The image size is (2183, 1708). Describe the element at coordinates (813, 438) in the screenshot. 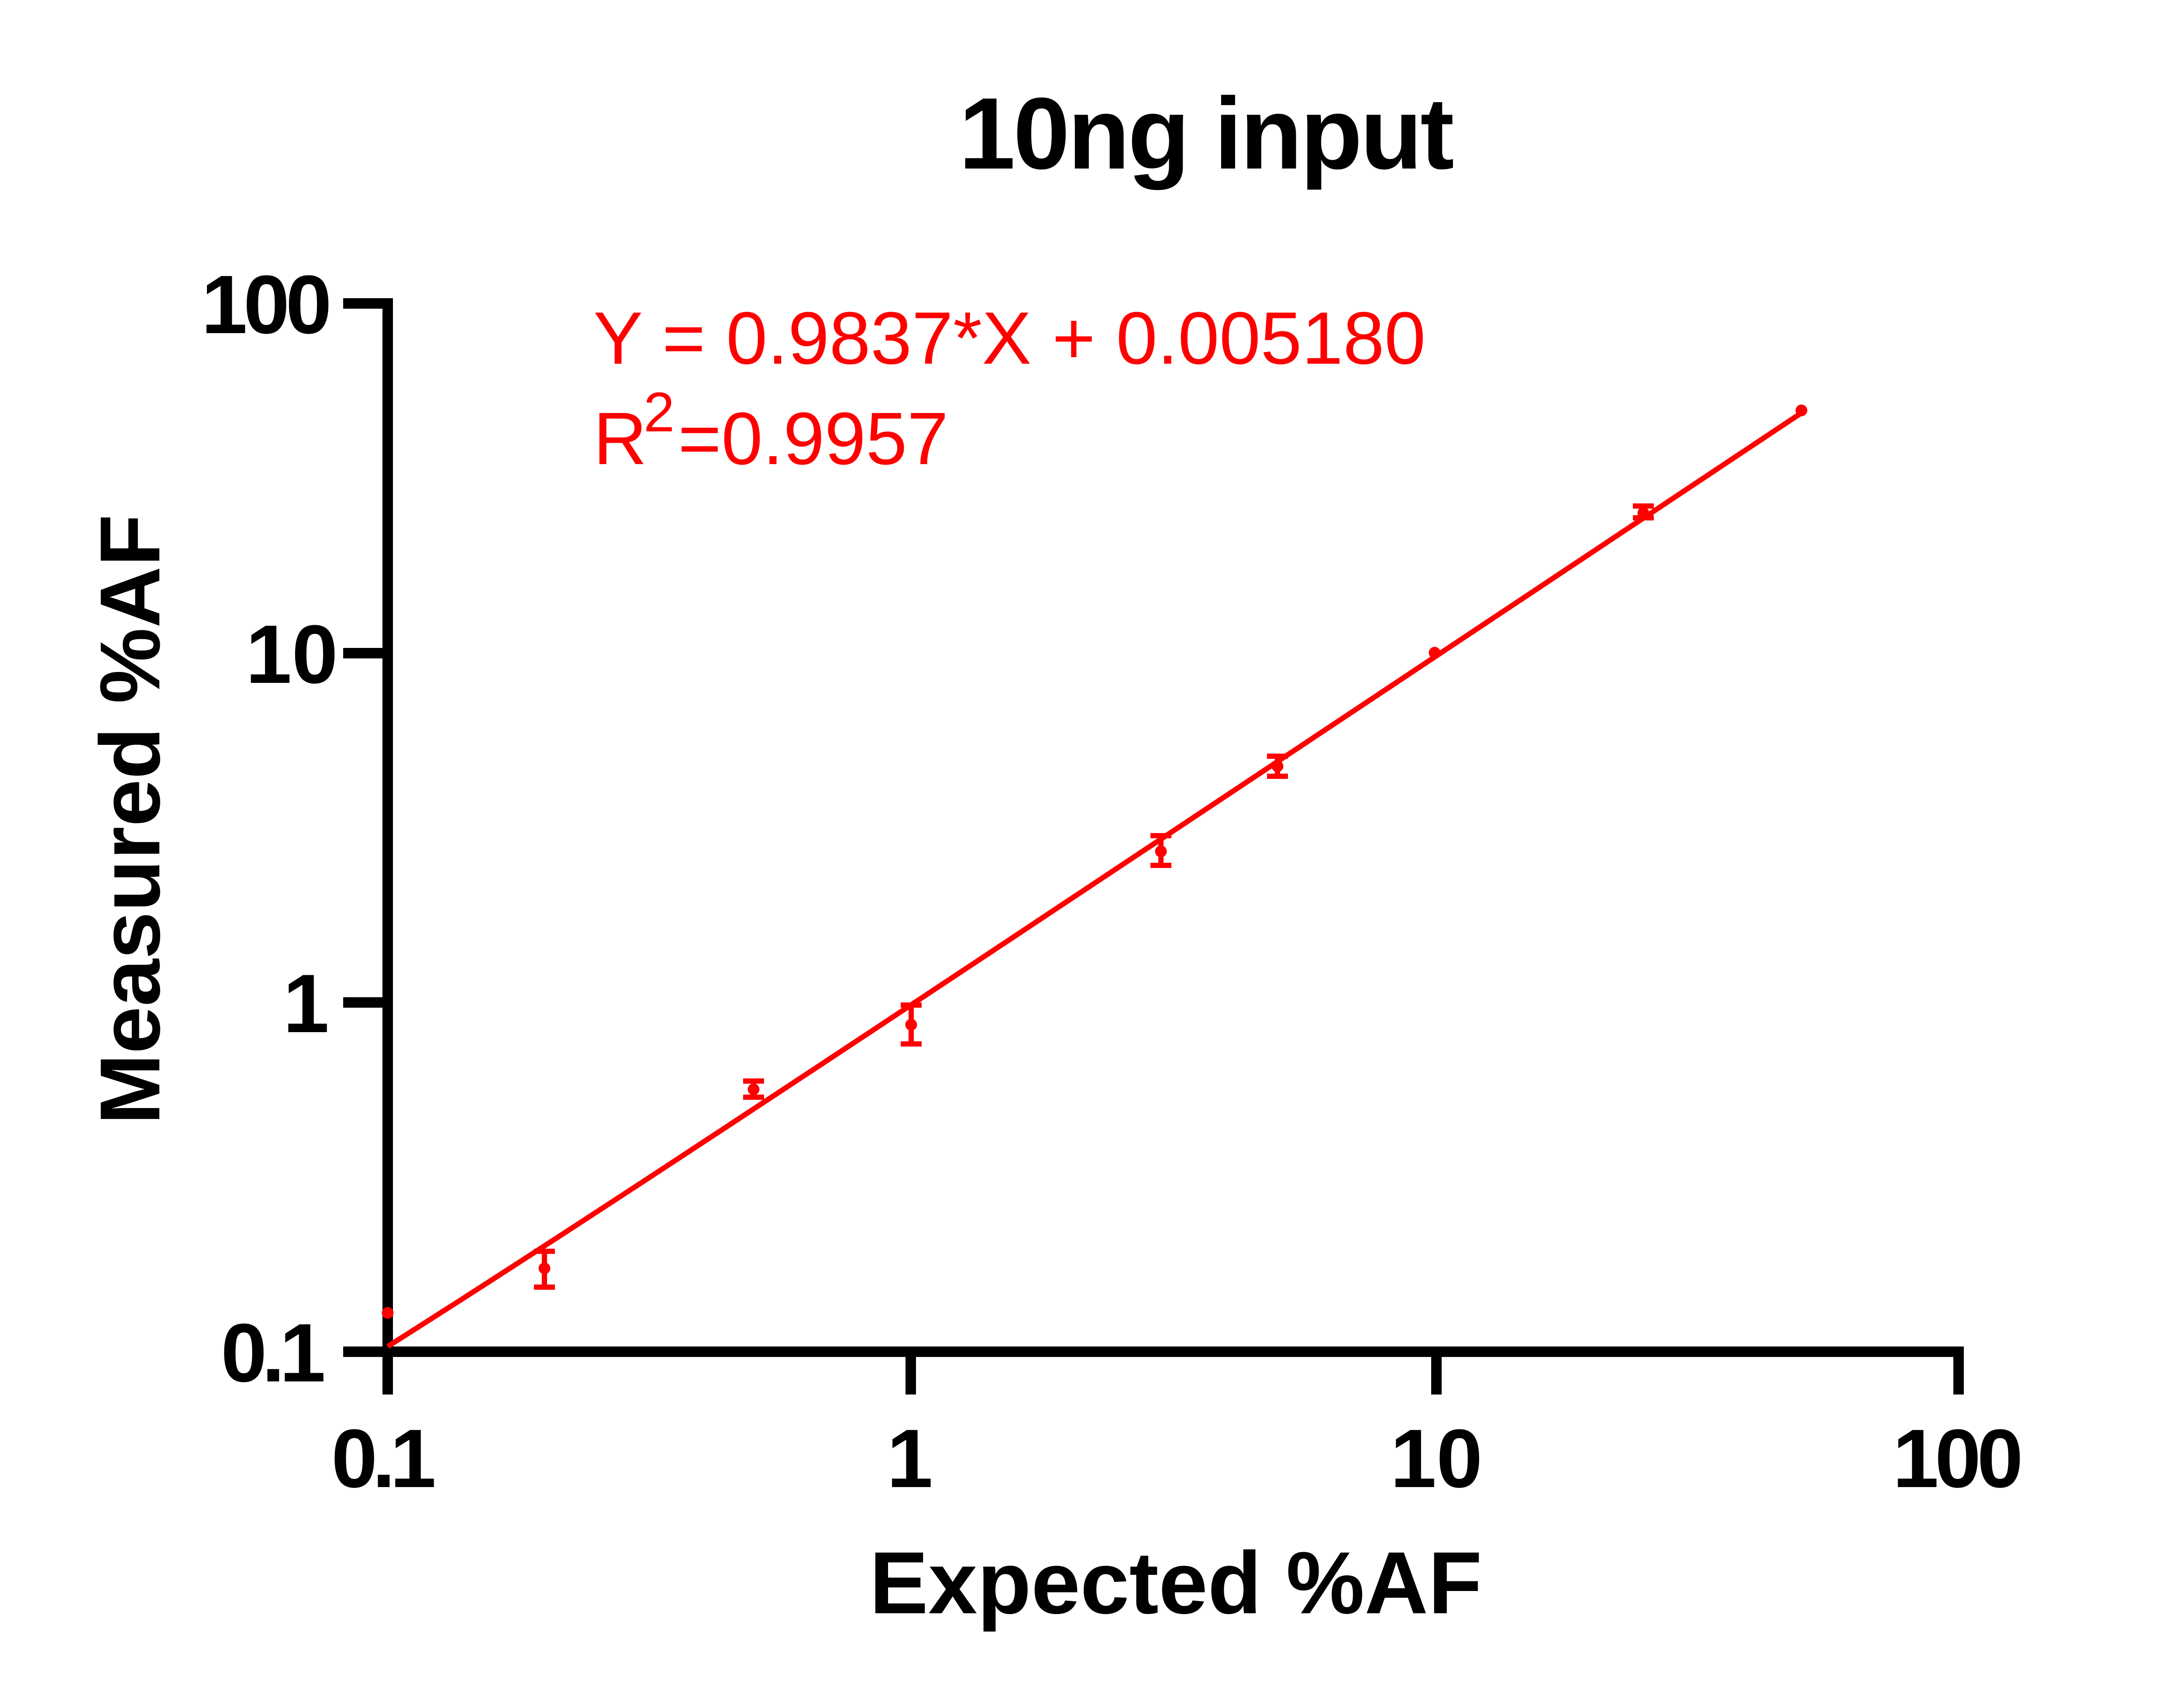

I see `svg-text: =0.9957` at that location.